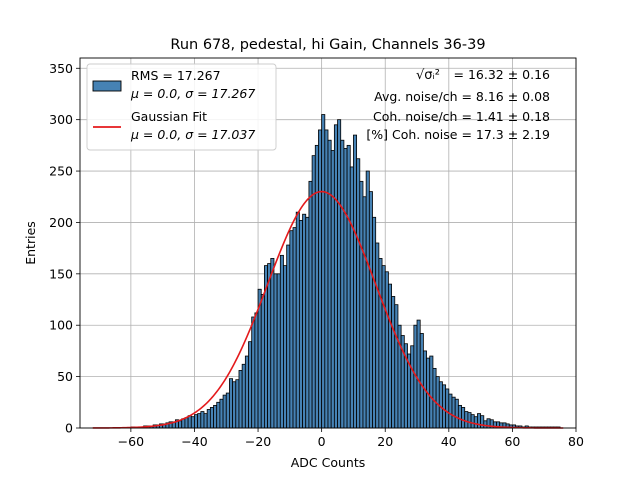 This screenshot has height=480, width=640. What do you see at coordinates (131, 441) in the screenshot?
I see `x-tick-label: −60` at bounding box center [131, 441].